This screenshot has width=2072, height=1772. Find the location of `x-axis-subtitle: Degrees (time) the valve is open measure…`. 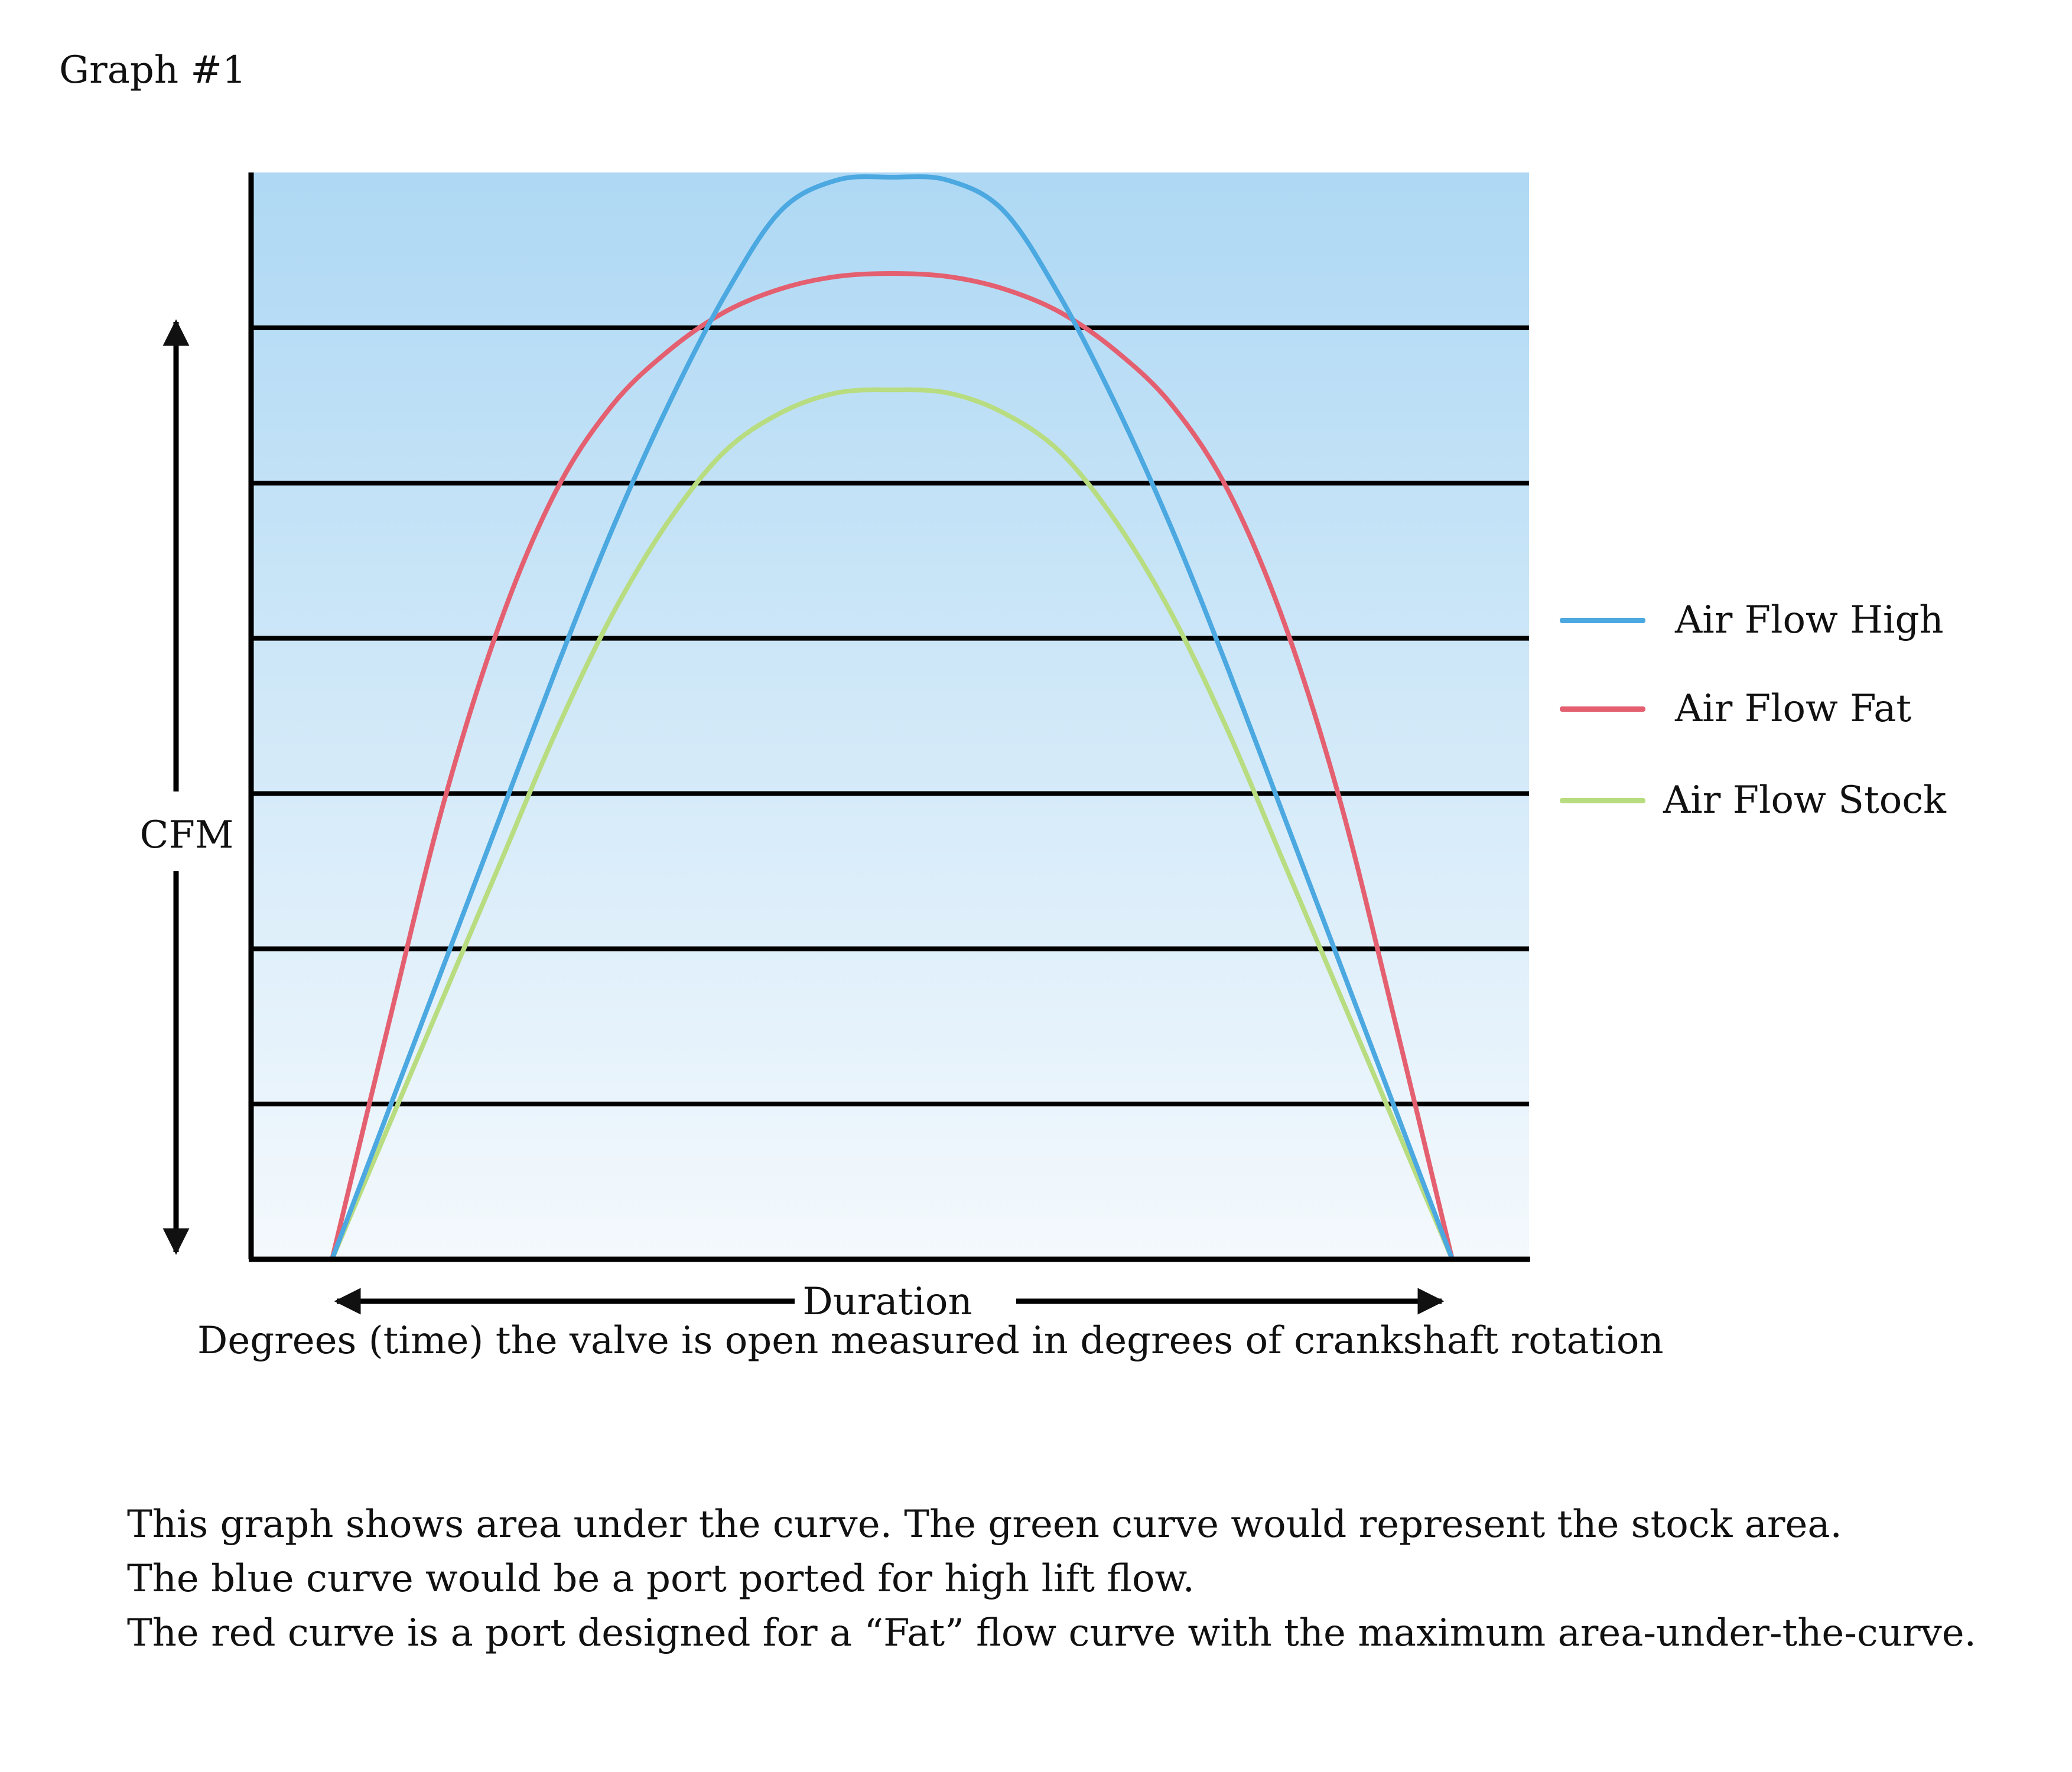

x-axis-subtitle: Degrees (time) the valve is open measure… is located at coordinates (930, 1341).